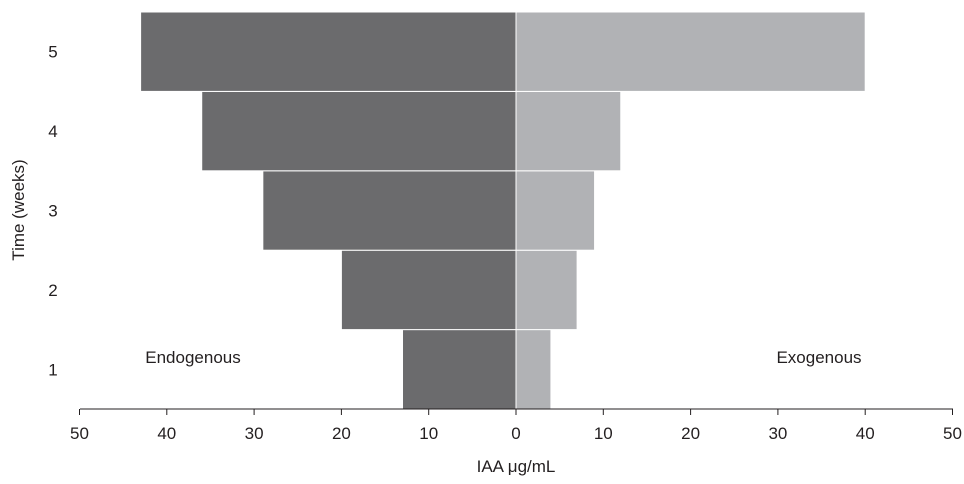  What do you see at coordinates (818, 357) in the screenshot?
I see `series-label-exogenous: Exogenous` at bounding box center [818, 357].